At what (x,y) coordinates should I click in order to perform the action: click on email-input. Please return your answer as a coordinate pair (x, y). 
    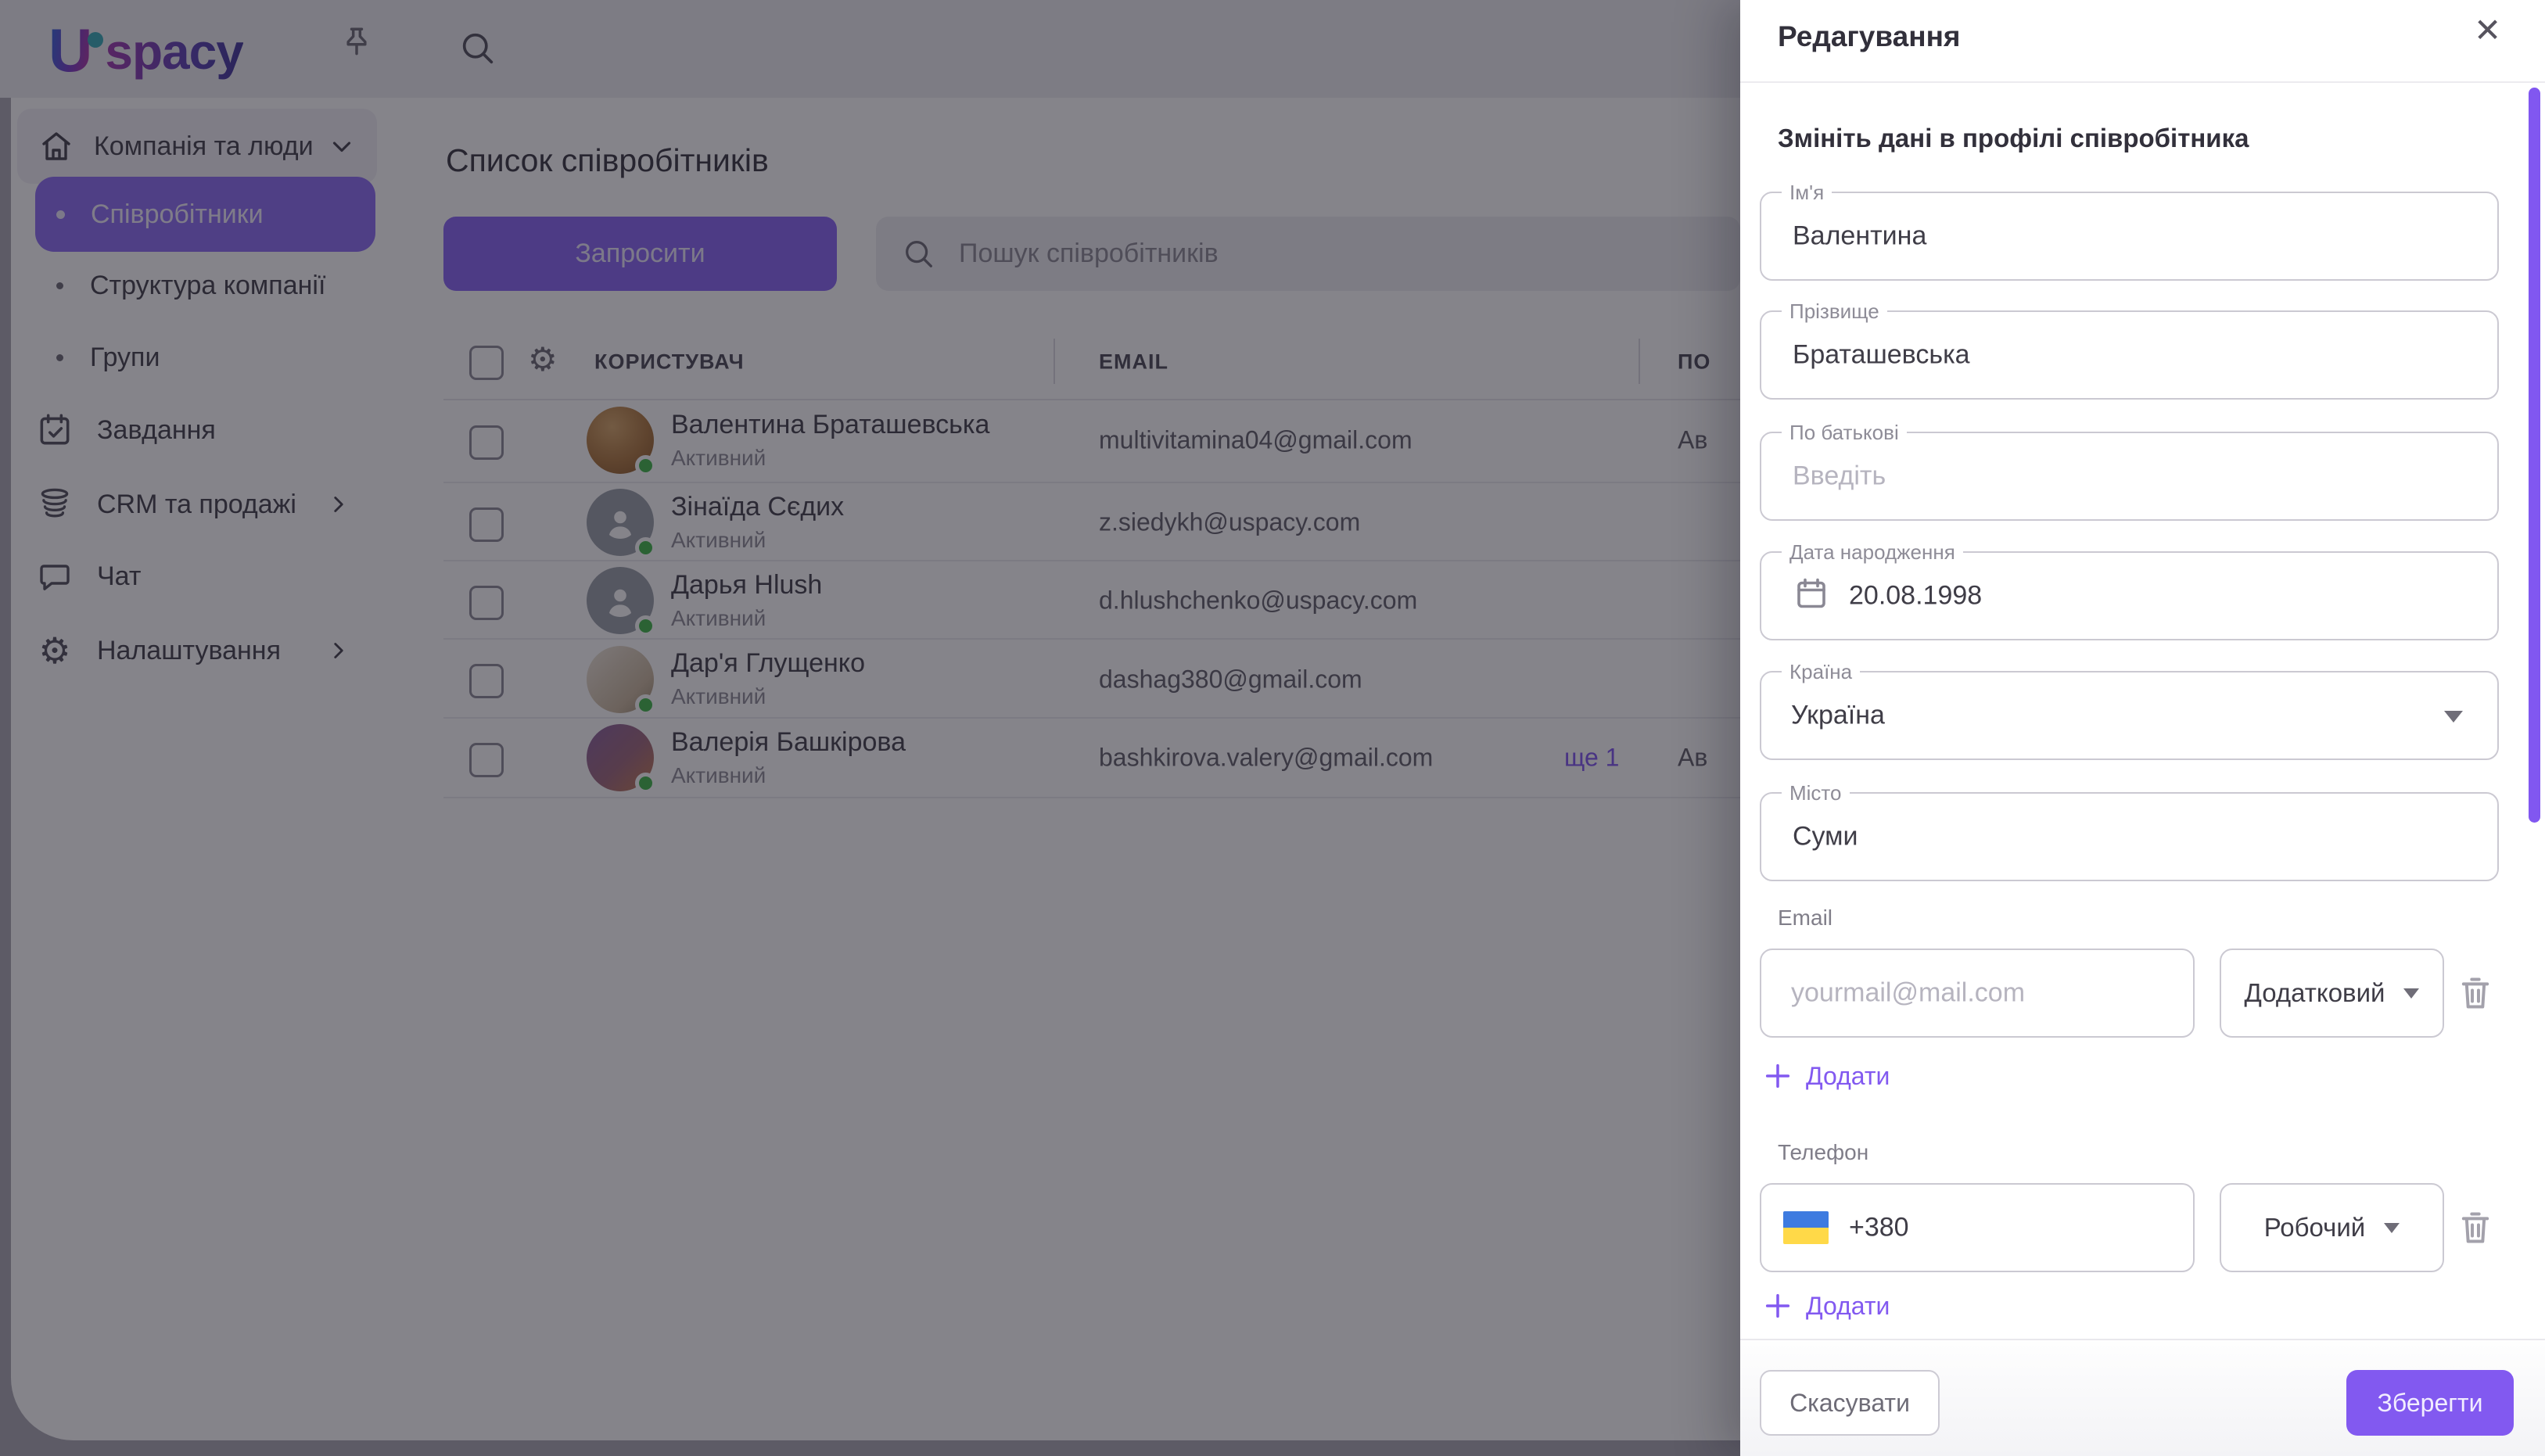
    Looking at the image, I should click on (1974, 993).